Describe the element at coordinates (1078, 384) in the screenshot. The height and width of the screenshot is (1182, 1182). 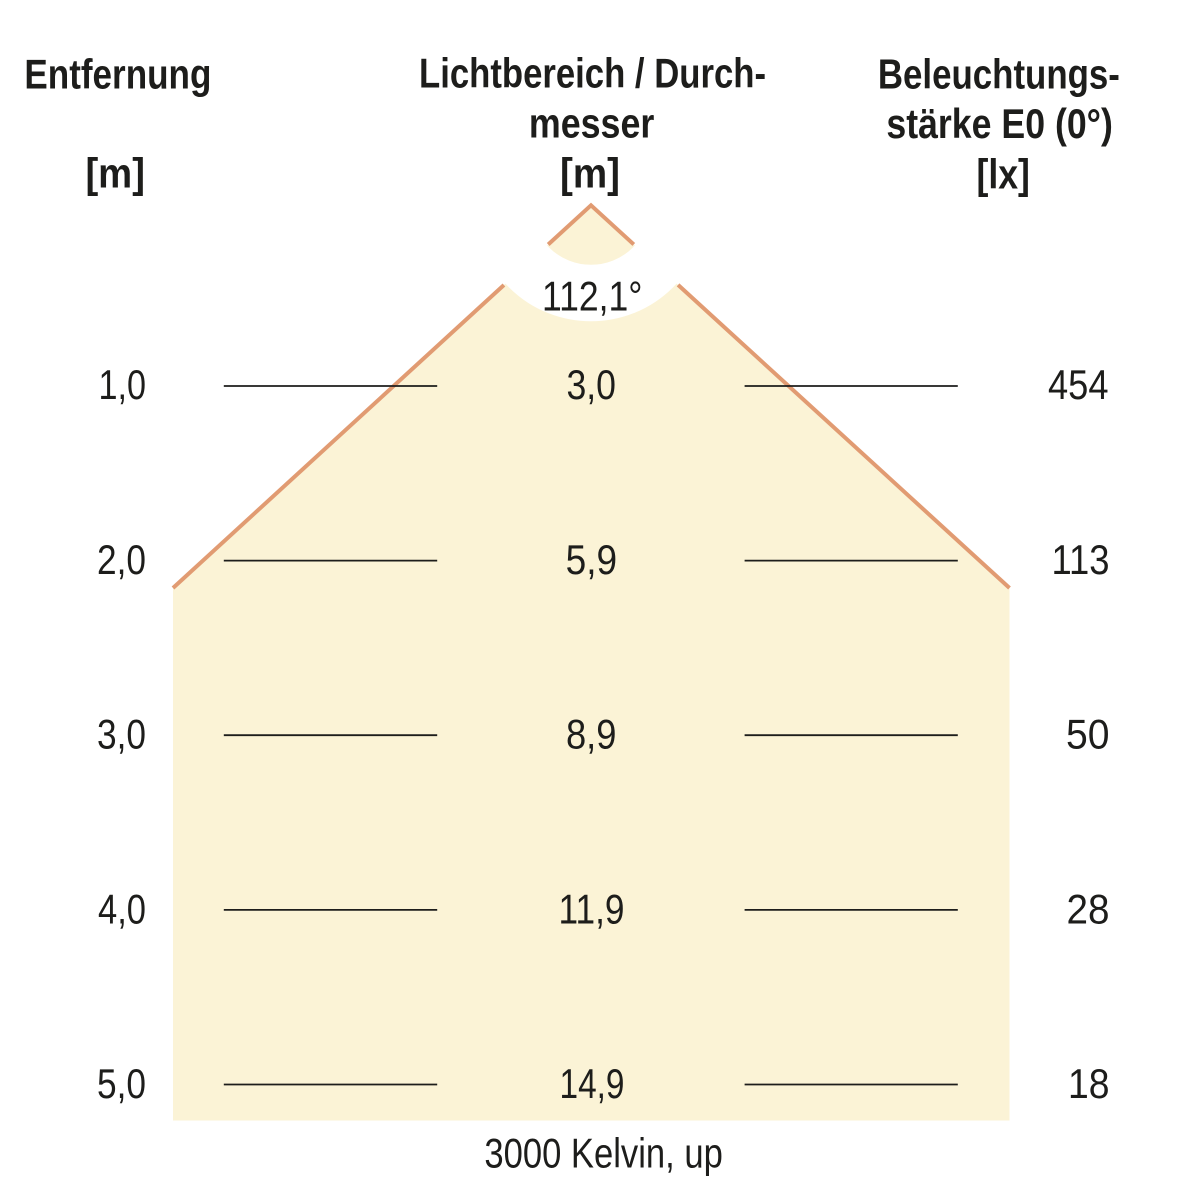
I see `svg-text: 454` at that location.